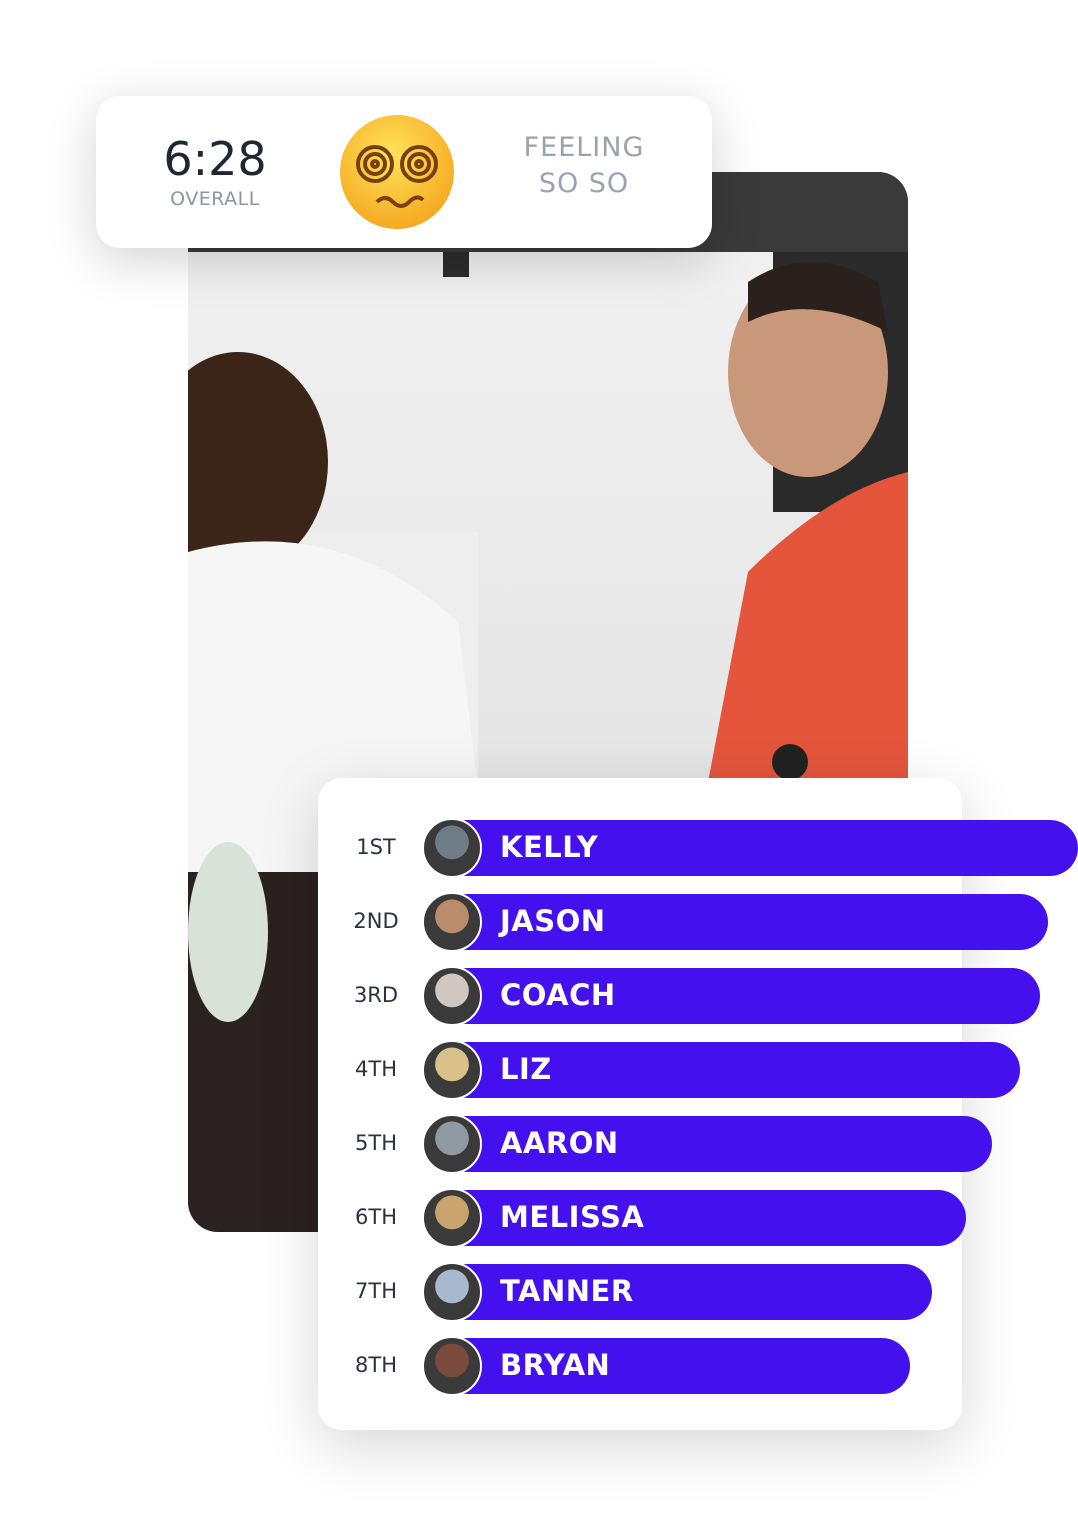 This screenshot has width=1078, height=1524. I want to click on player-name: LIZ, so click(526, 1069).